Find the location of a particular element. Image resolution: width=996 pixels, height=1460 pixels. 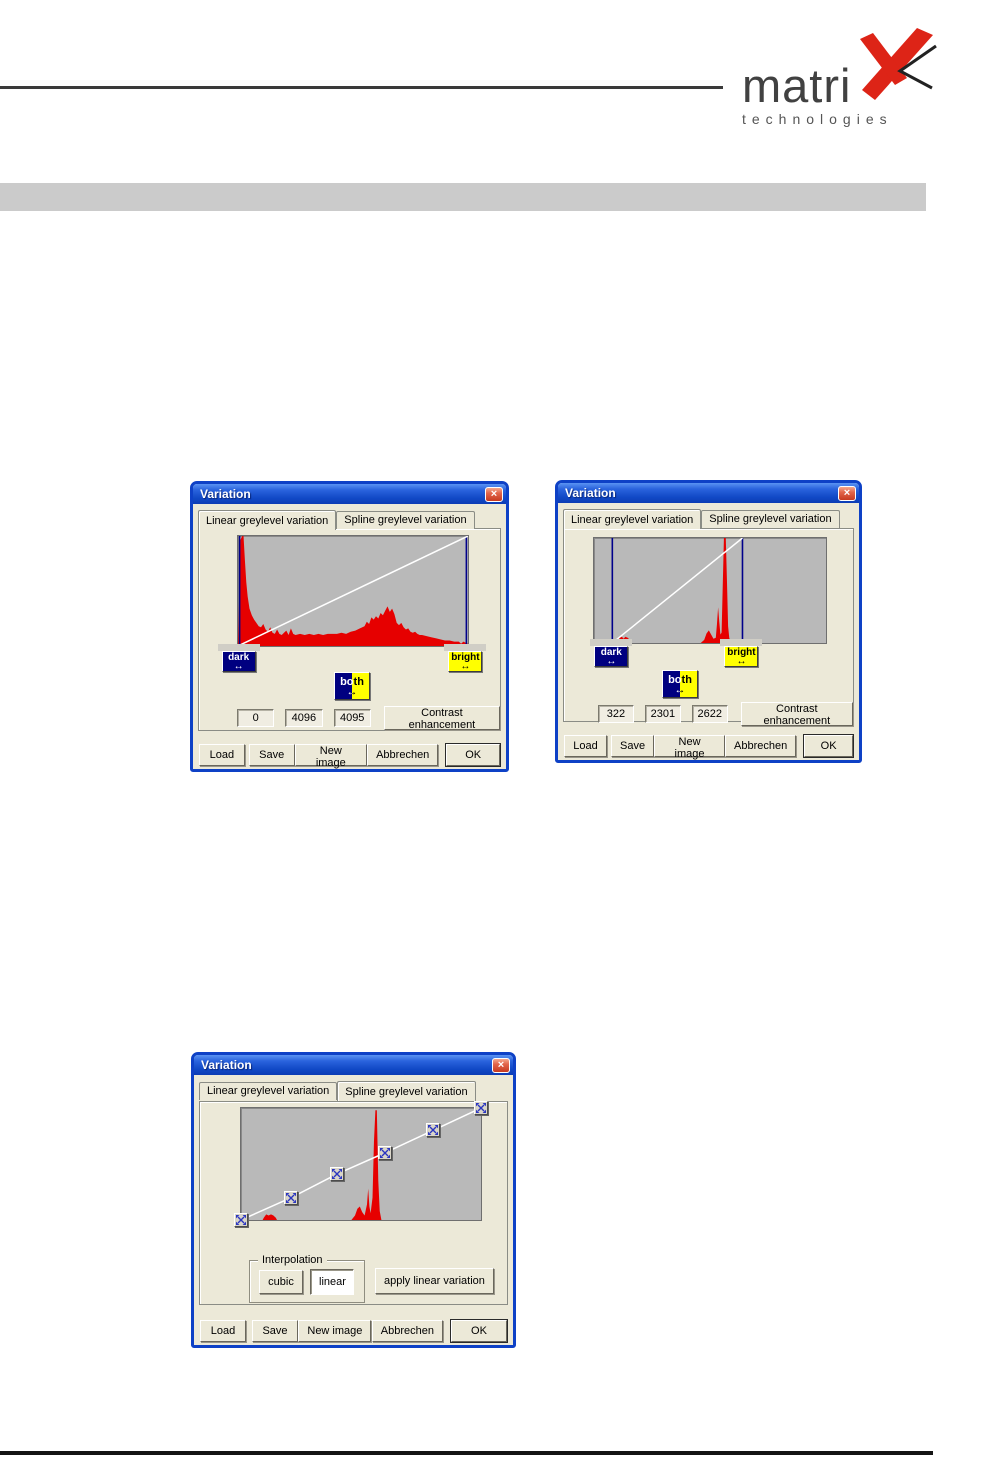

cubic-button: cubic is located at coordinates (281, 1282).